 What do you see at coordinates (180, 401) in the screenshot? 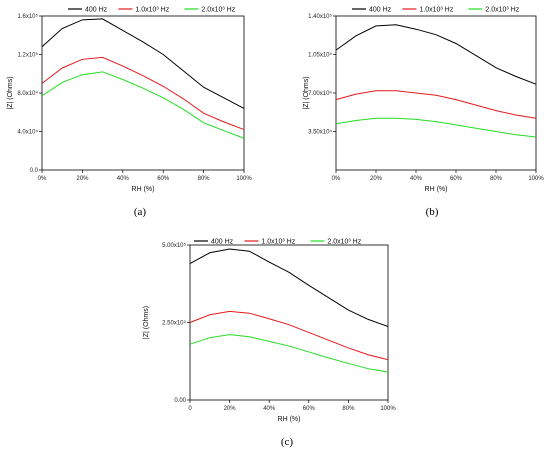
I see `y-tick-label: 0.00` at bounding box center [180, 401].